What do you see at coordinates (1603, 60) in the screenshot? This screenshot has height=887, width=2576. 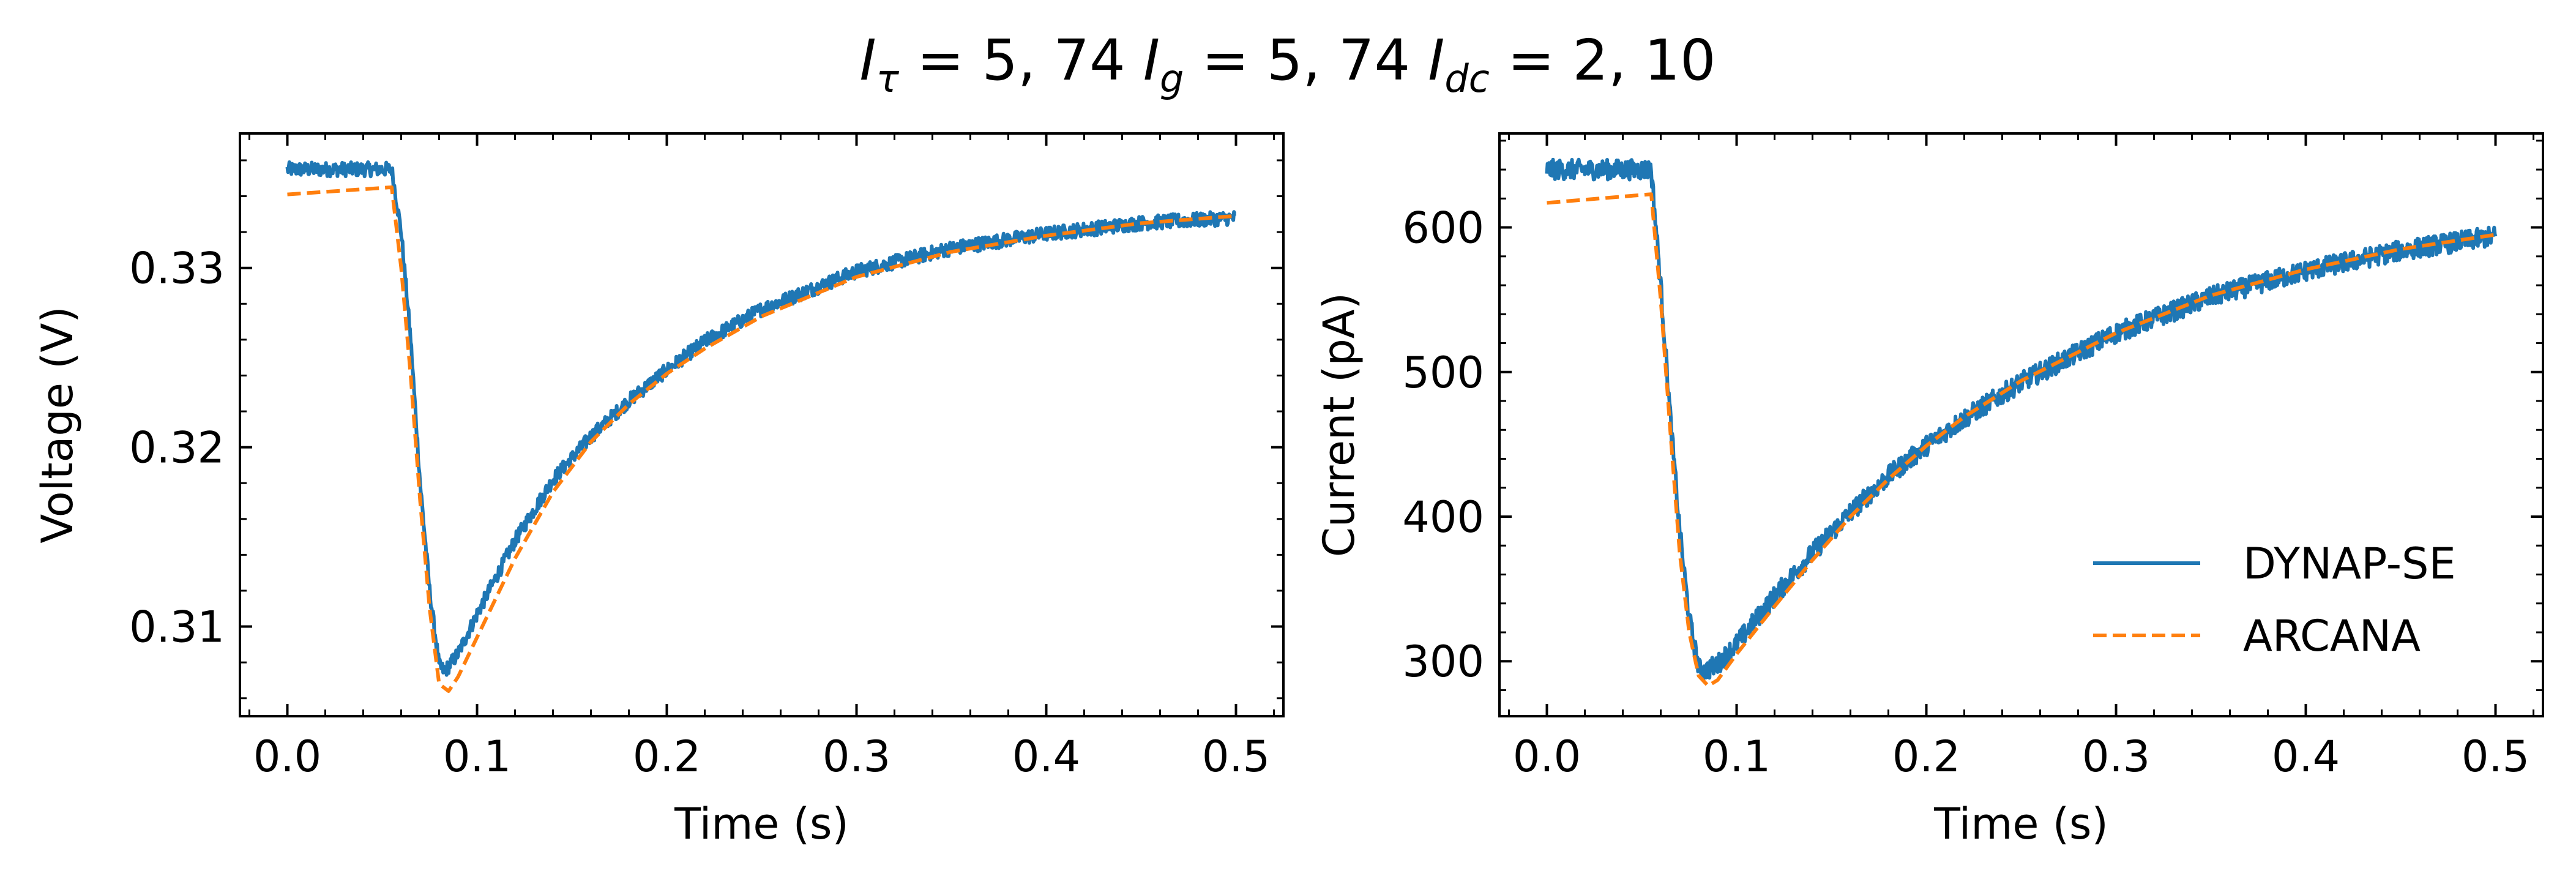 I see `suptitle-dc-value: = 2, 10` at bounding box center [1603, 60].